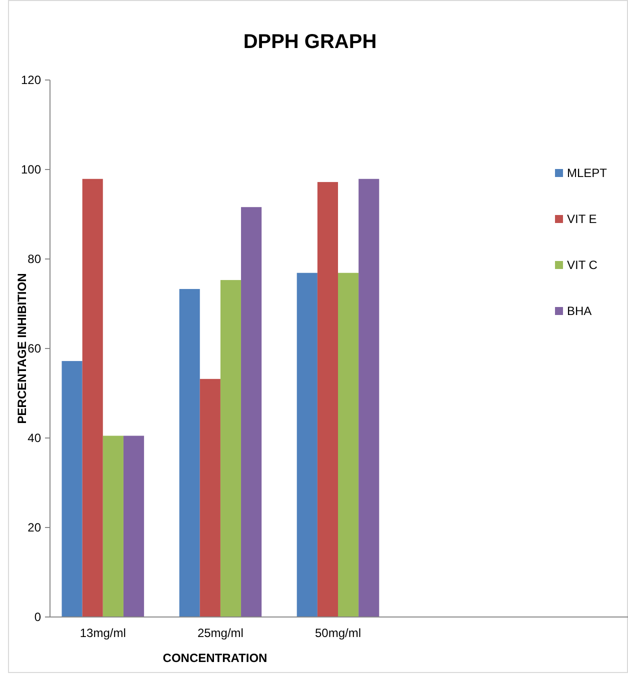  Describe the element at coordinates (35, 259) in the screenshot. I see `y-tick-label: 80` at that location.